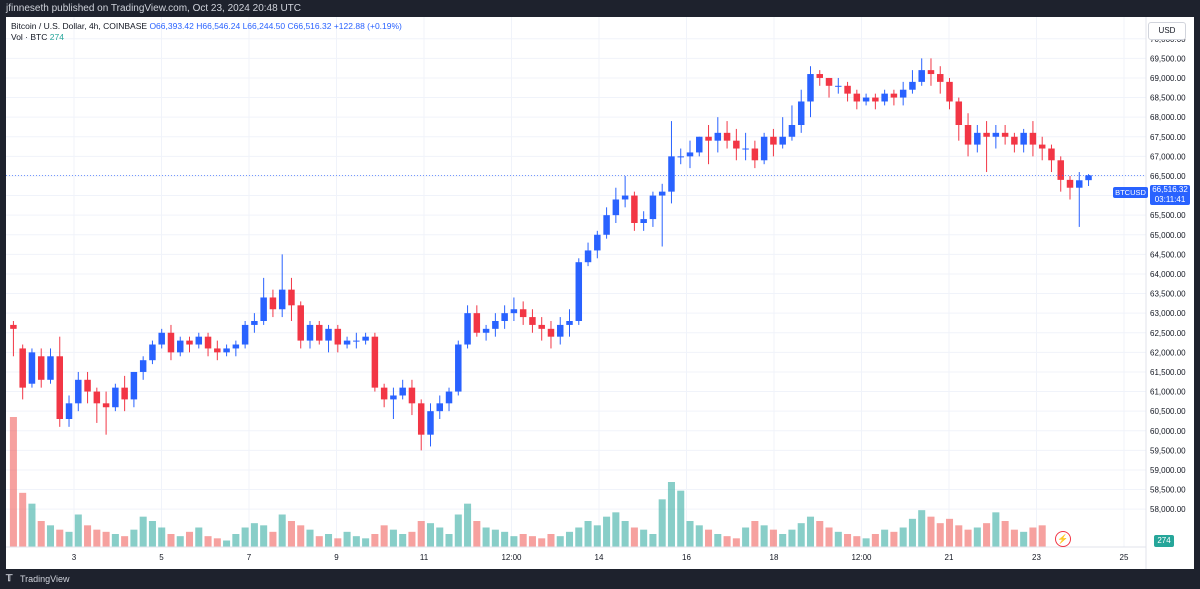 This screenshot has height=589, width=1200. What do you see at coordinates (1168, 509) in the screenshot?
I see `price-tick-label: 58,000.00` at bounding box center [1168, 509].